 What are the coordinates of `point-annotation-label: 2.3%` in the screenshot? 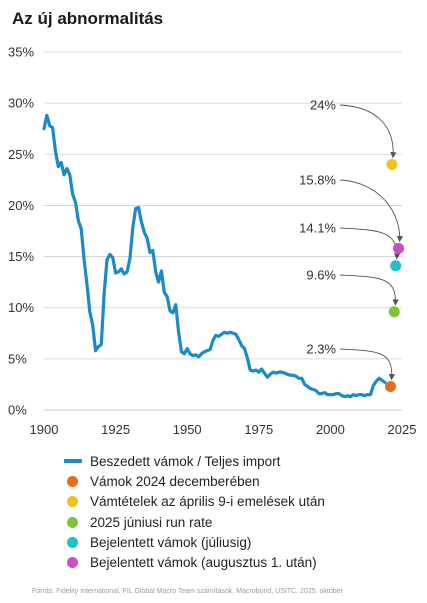 It's located at (321, 349).